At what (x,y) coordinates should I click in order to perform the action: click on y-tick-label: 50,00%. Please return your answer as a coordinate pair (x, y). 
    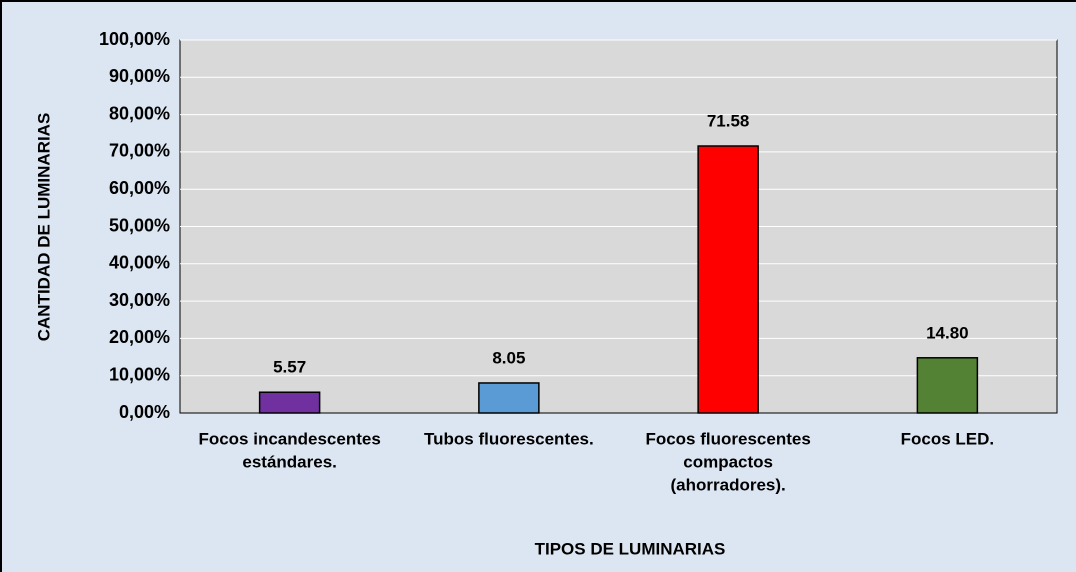
    Looking at the image, I should click on (139, 225).